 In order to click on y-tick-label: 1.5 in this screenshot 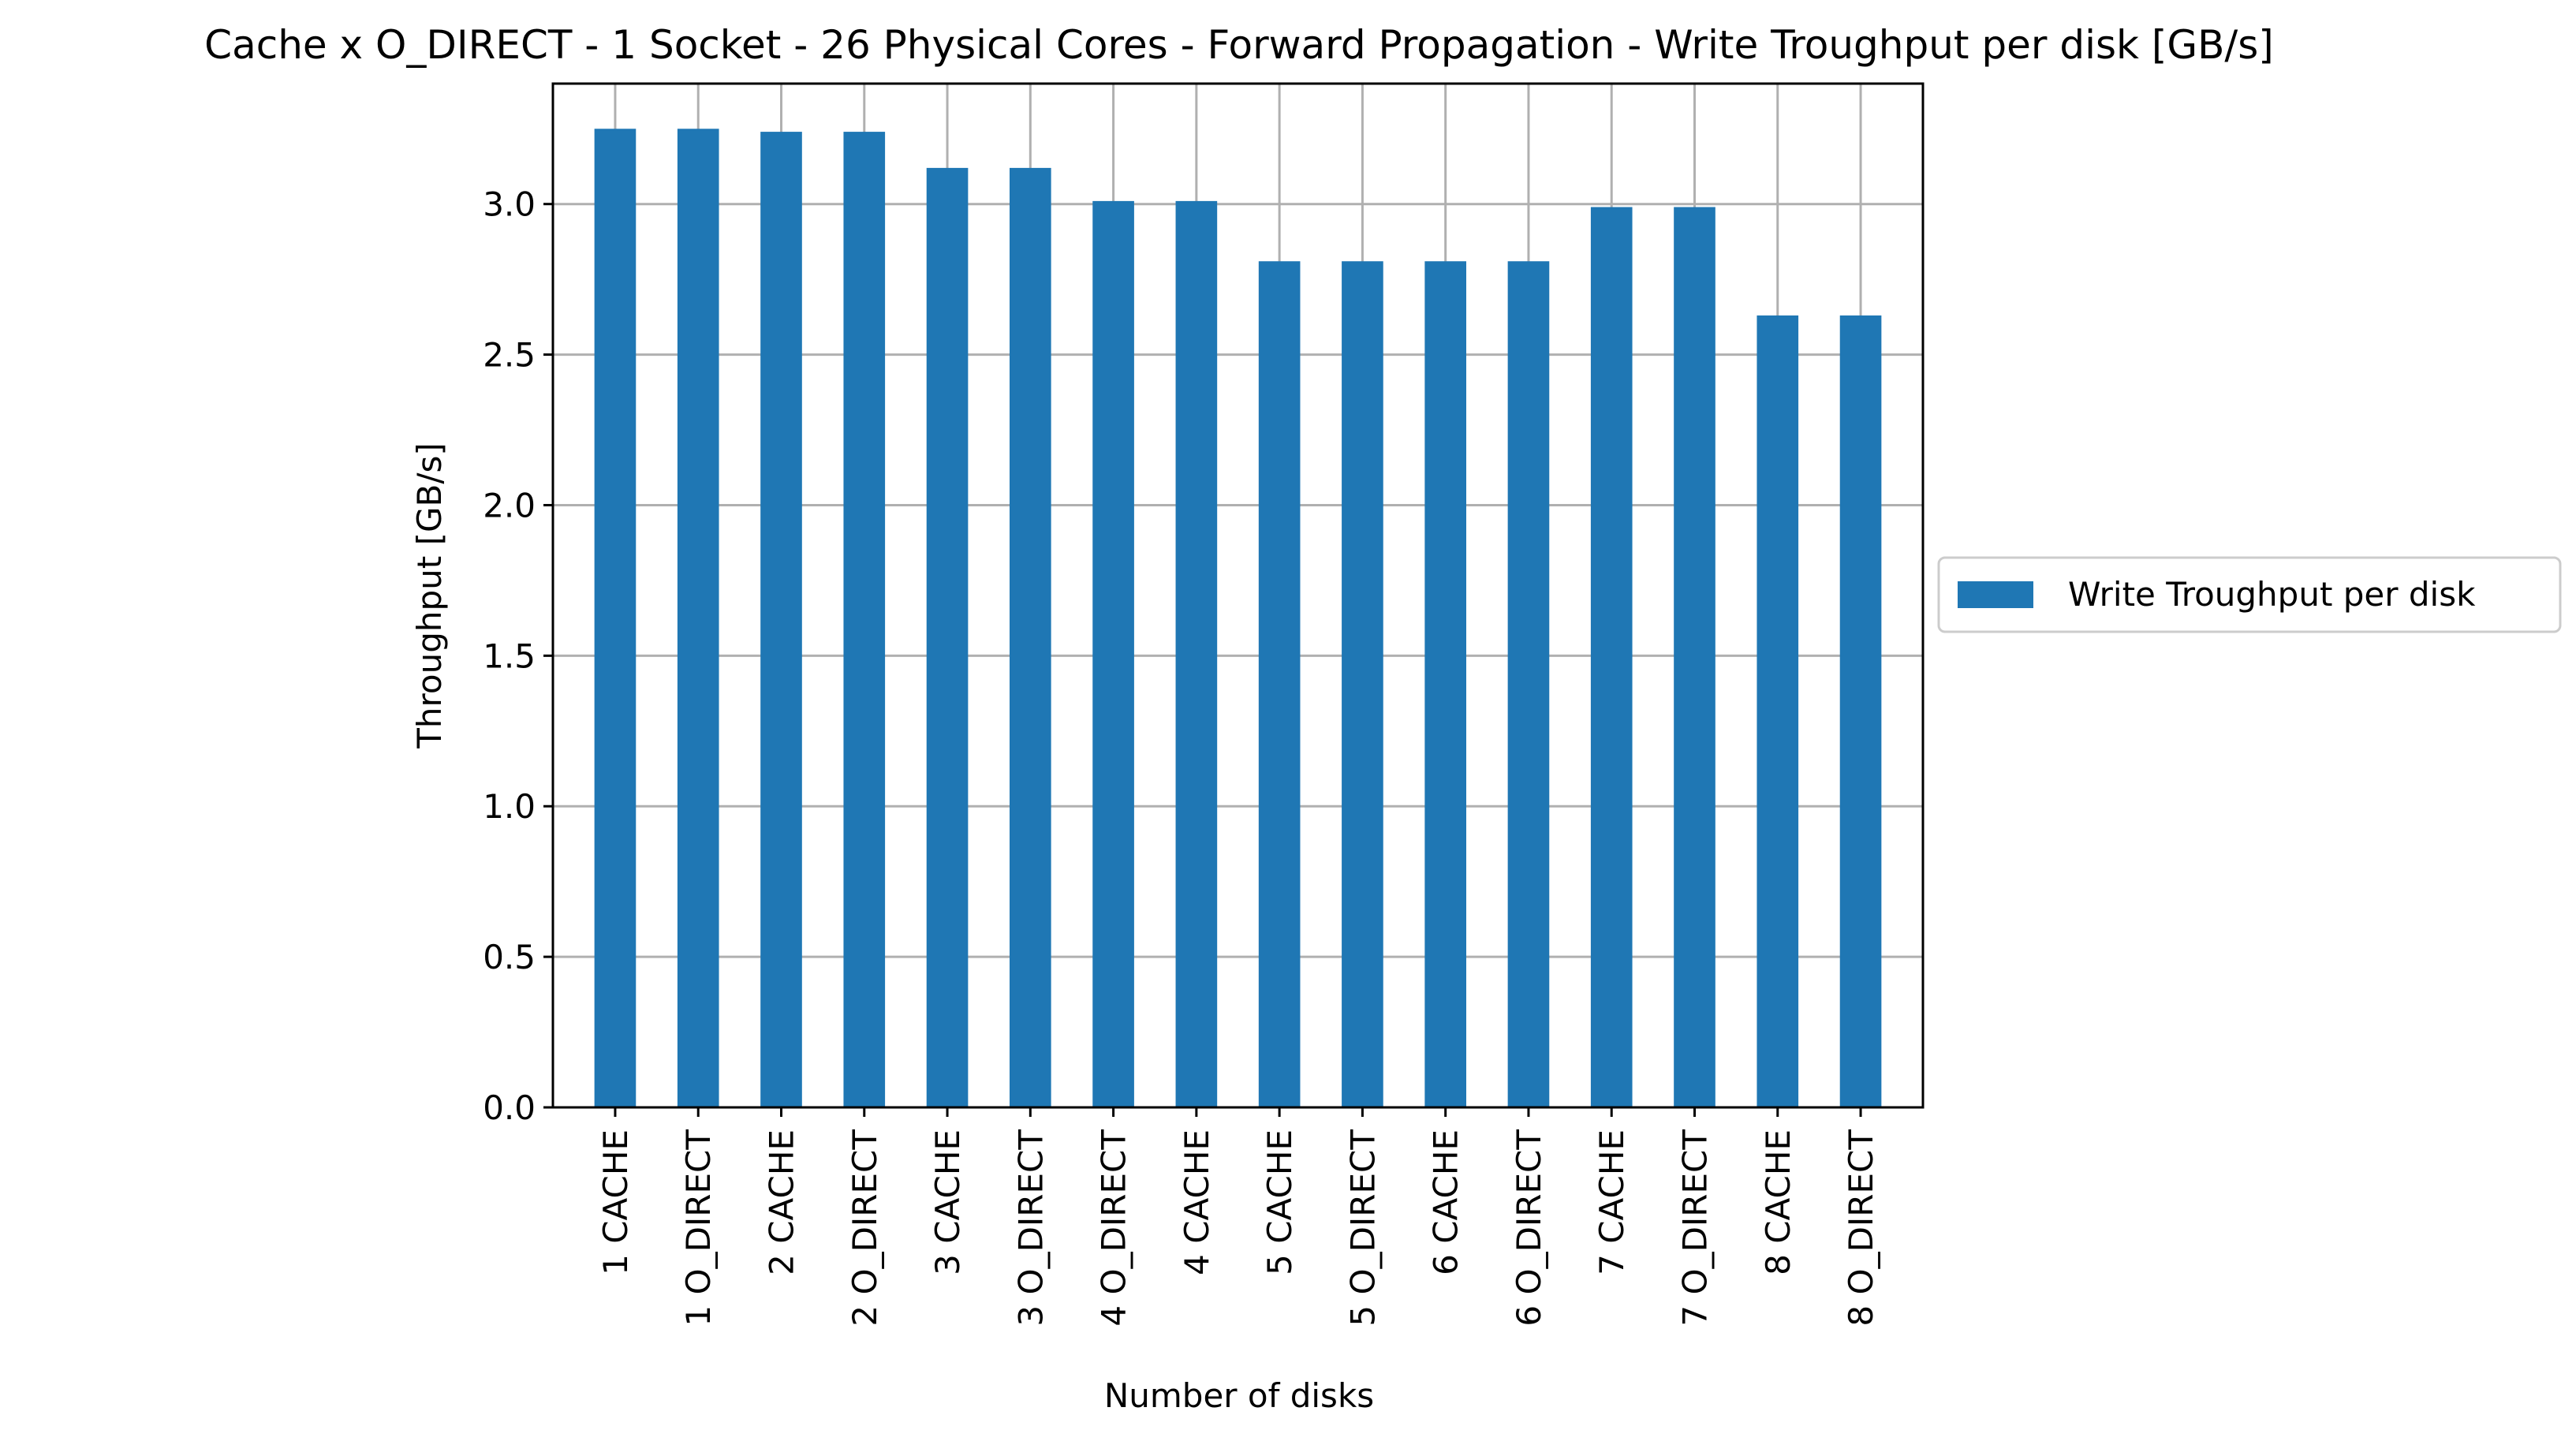, I will do `click(509, 656)`.